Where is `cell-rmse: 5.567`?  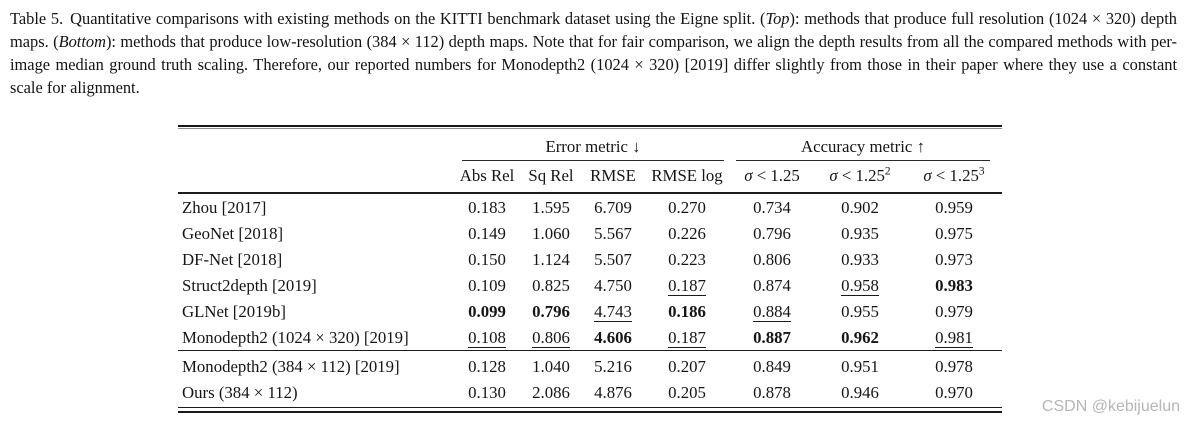
cell-rmse: 5.567 is located at coordinates (613, 233).